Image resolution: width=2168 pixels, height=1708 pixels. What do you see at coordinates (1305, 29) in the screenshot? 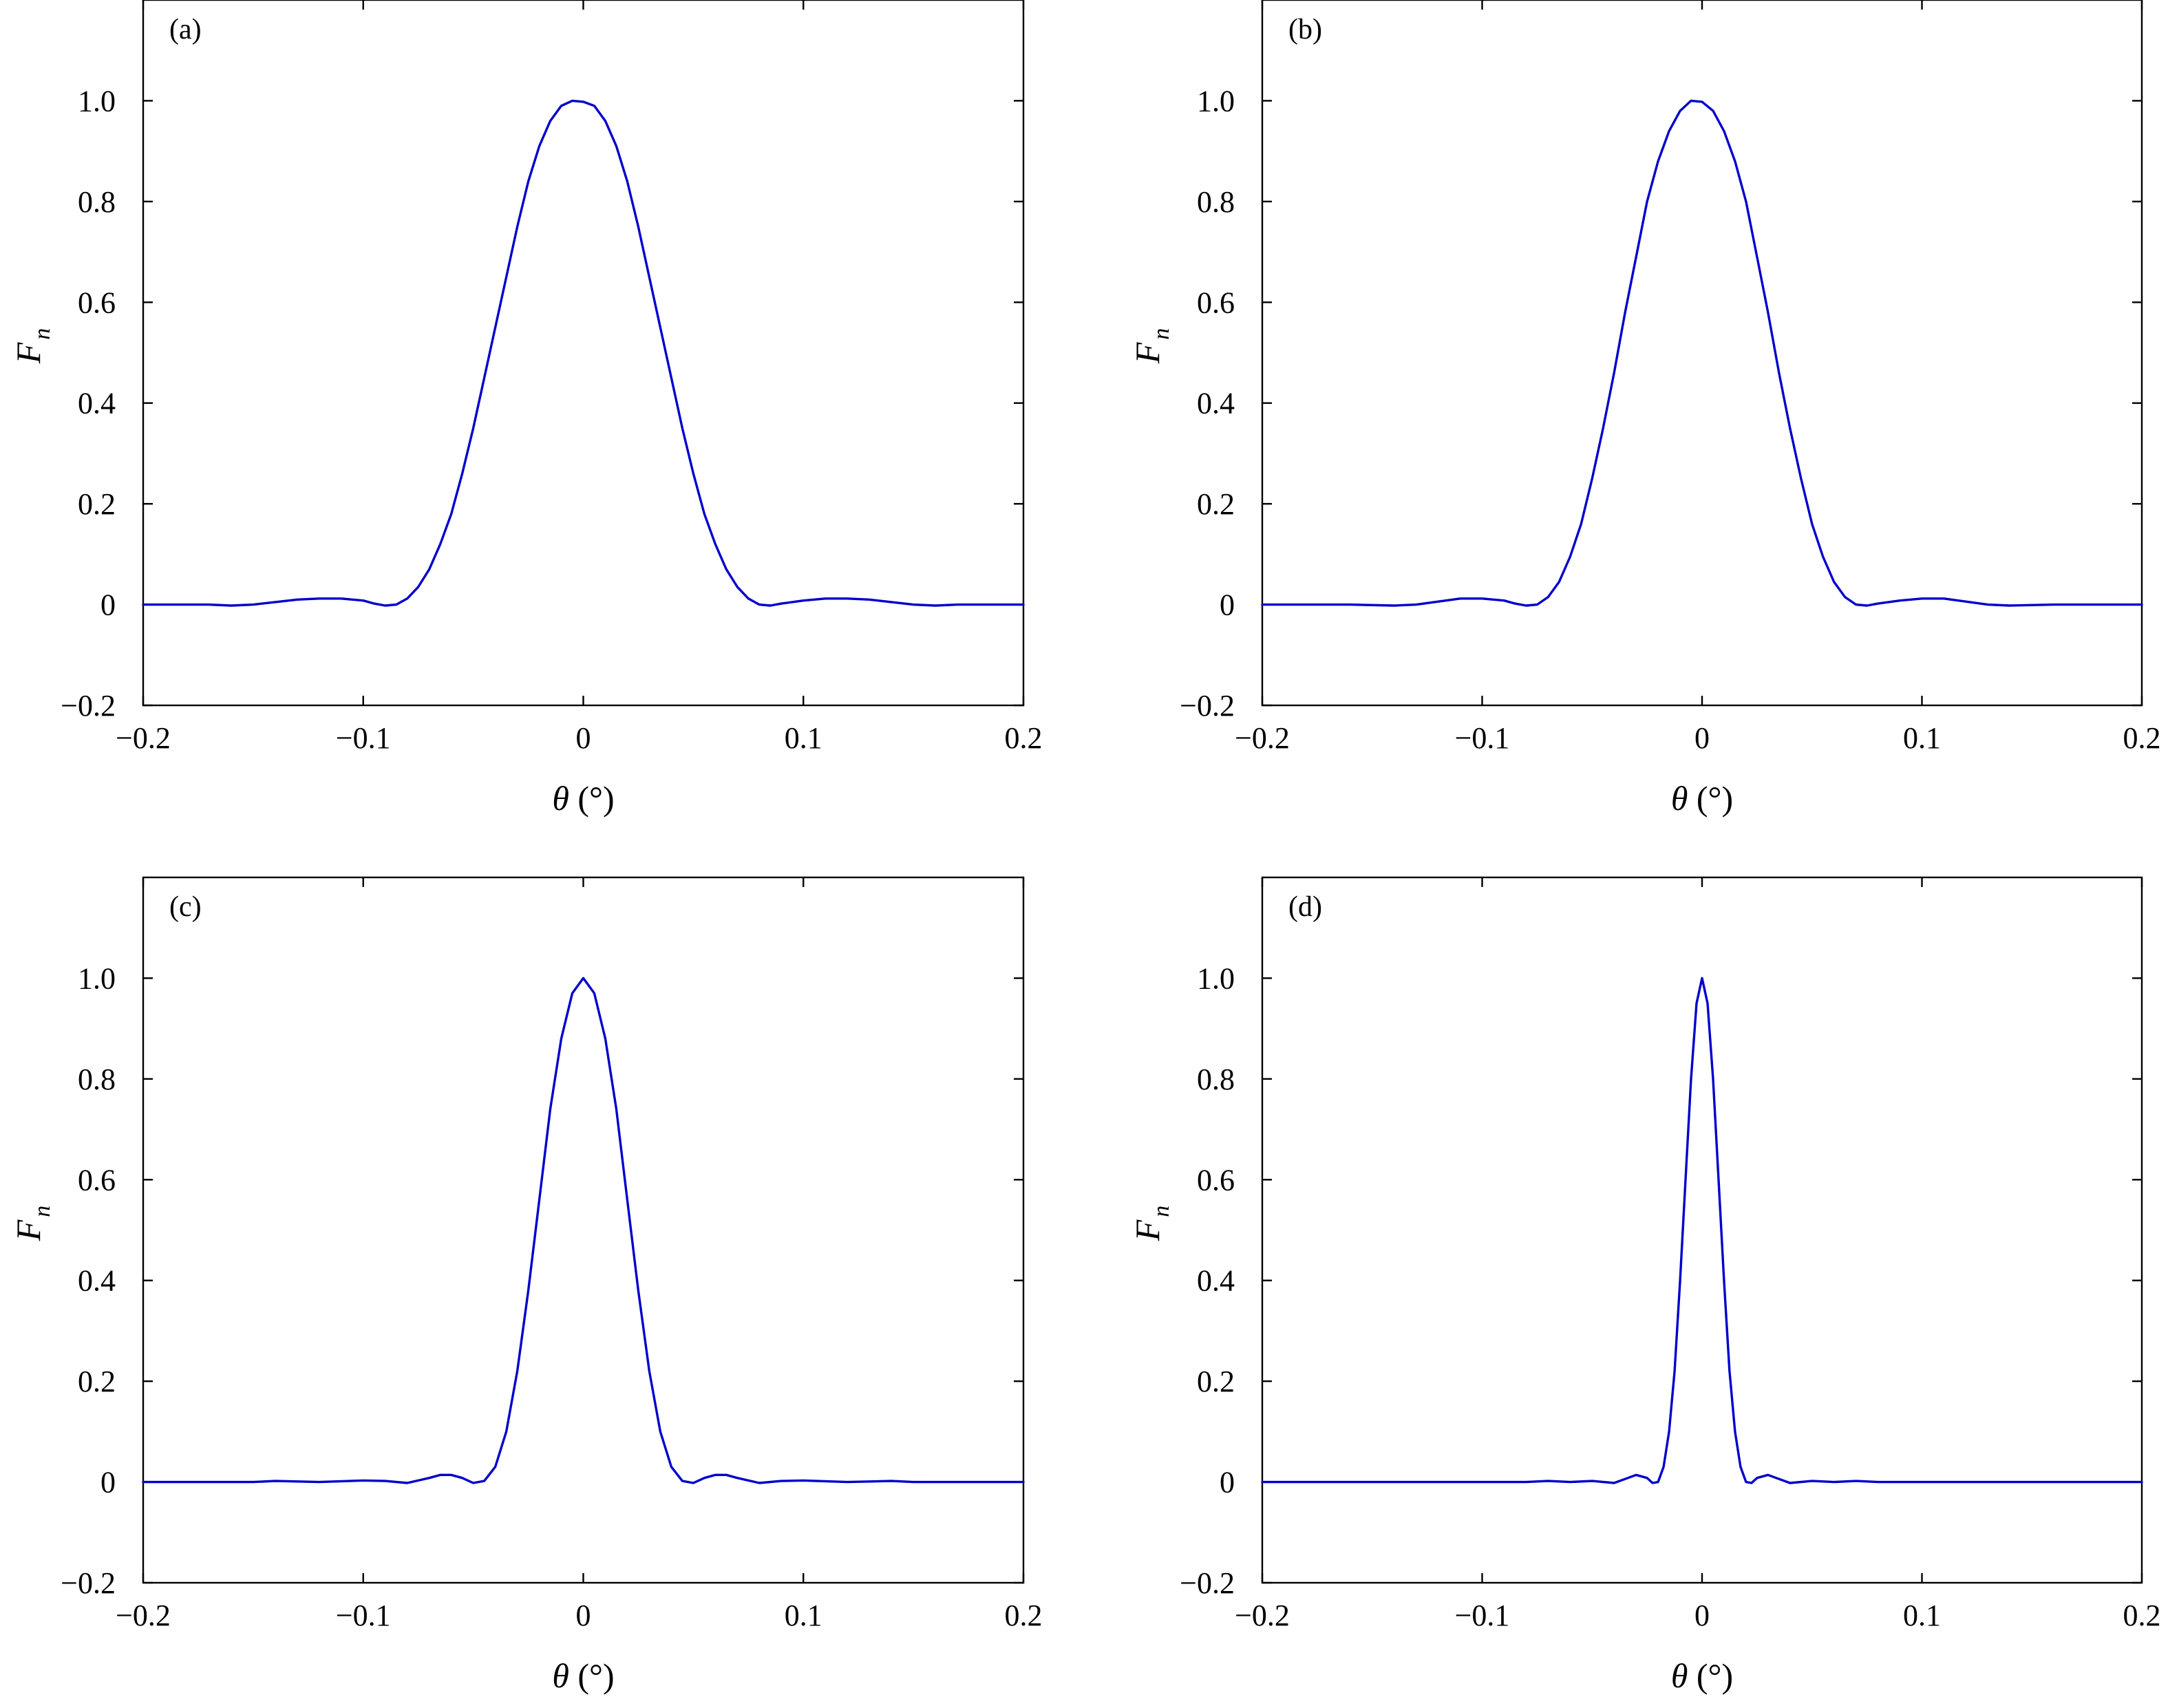
I see `panel-label: (b)` at bounding box center [1305, 29].